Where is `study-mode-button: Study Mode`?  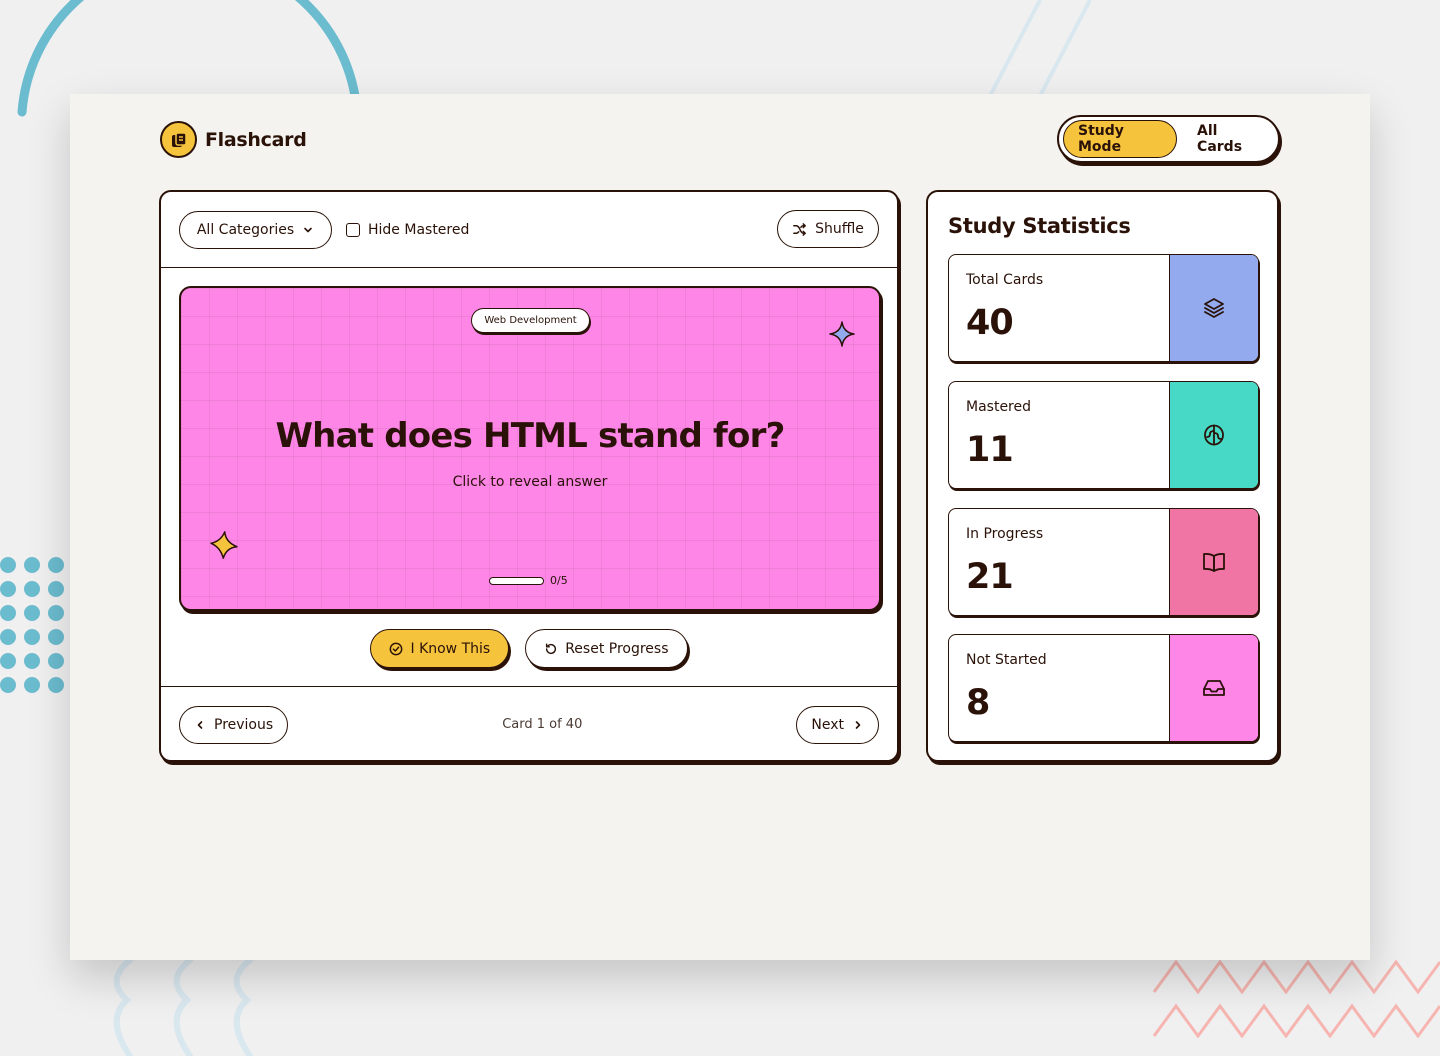 study-mode-button: Study Mode is located at coordinates (1120, 139).